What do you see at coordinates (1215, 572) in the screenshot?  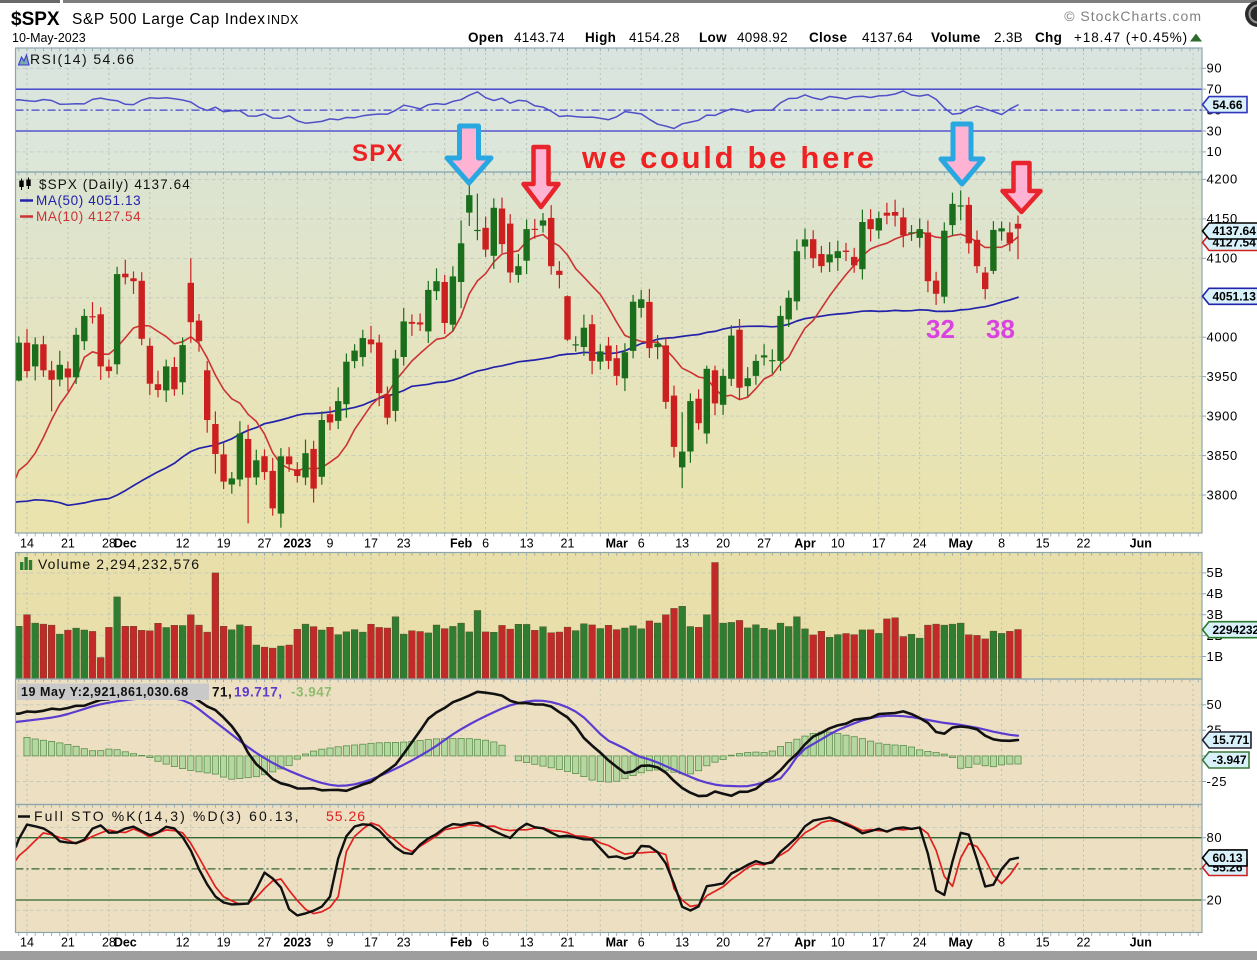 I see `svg-text: 5B` at bounding box center [1215, 572].